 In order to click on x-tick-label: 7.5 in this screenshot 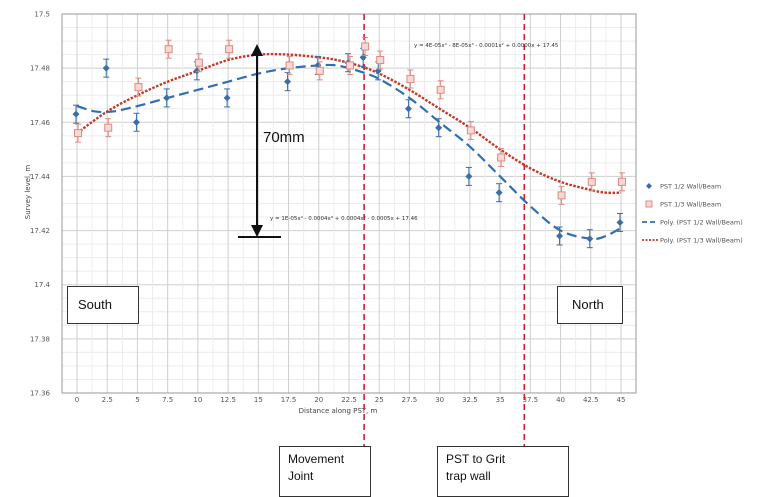, I will do `click(167, 400)`.